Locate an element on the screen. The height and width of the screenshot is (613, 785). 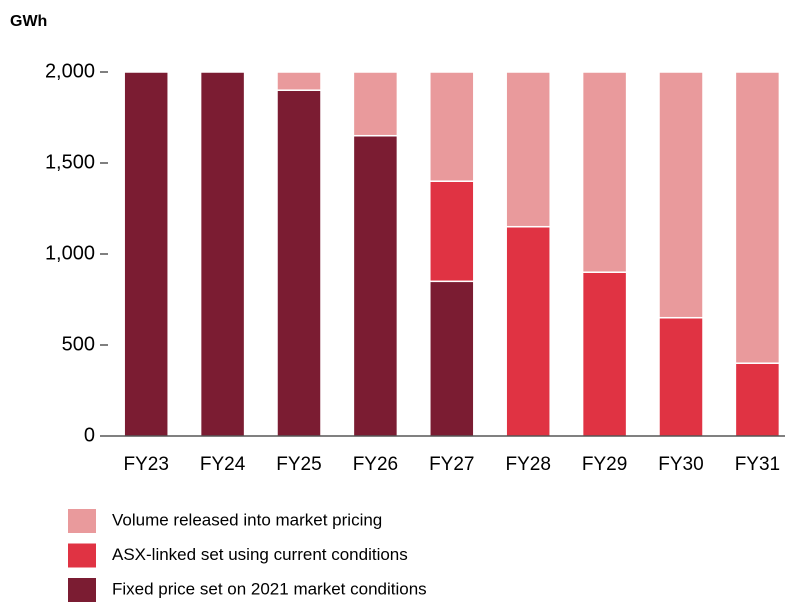
x-tick-label: FY31 is located at coordinates (757, 464).